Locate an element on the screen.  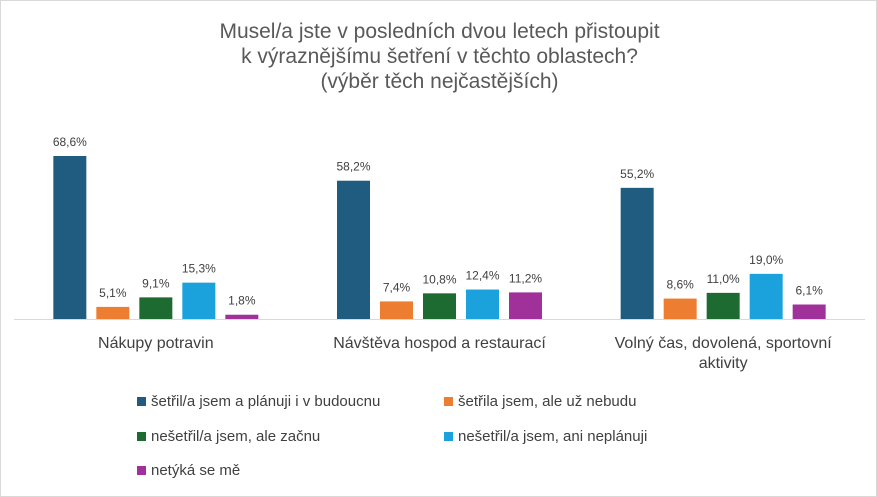
data-label-1-1: 68,6% is located at coordinates (70, 142).